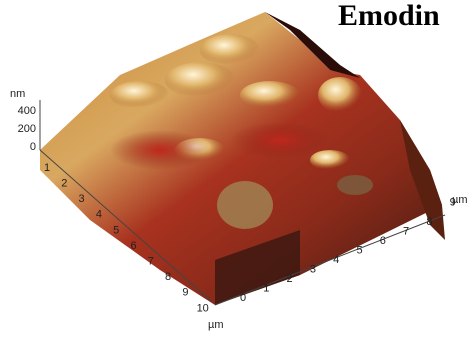  What do you see at coordinates (185, 293) in the screenshot?
I see `left-tick-label: 9` at bounding box center [185, 293].